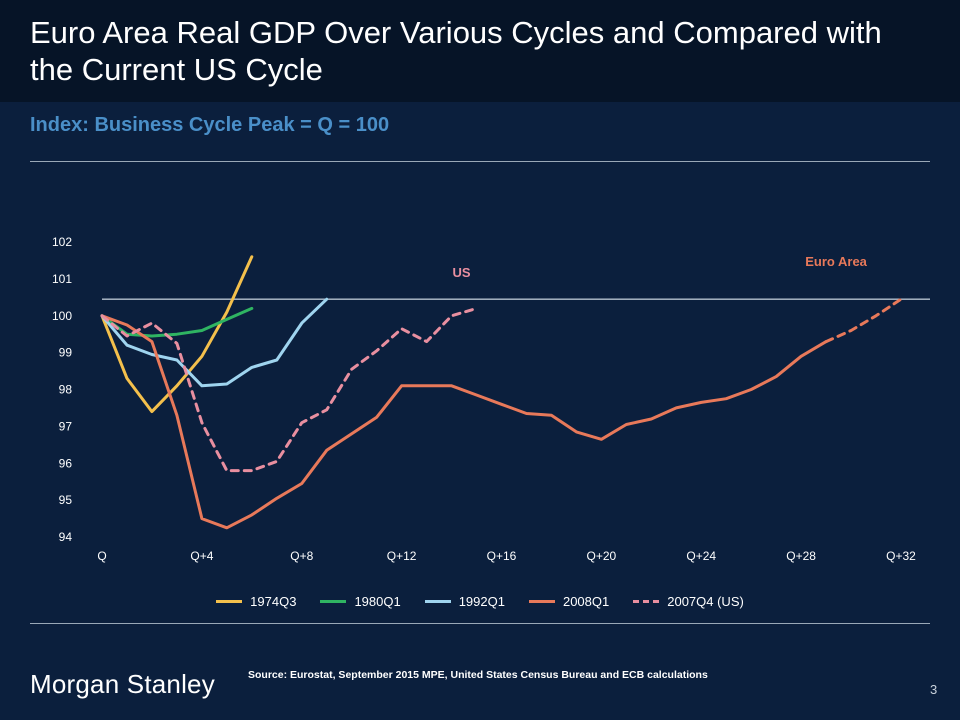  What do you see at coordinates (122, 684) in the screenshot?
I see `company-logo: Morgan Stanley` at bounding box center [122, 684].